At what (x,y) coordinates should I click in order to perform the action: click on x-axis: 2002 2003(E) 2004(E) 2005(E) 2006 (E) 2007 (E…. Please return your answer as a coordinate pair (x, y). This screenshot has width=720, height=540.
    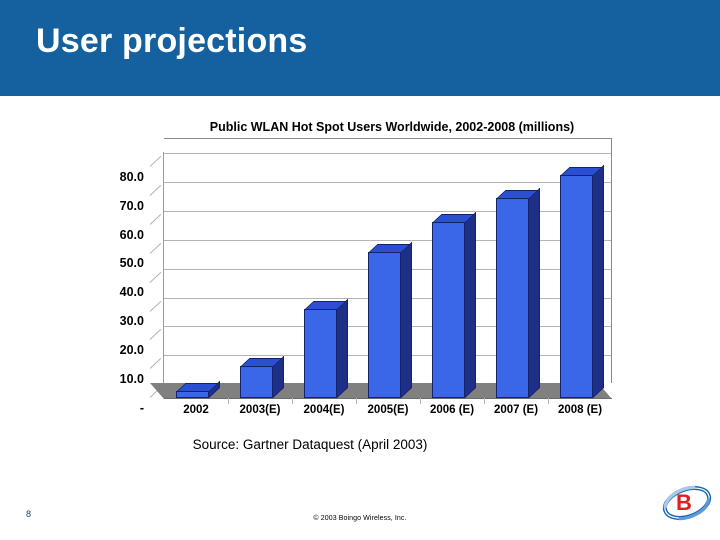
    Looking at the image, I should click on (381, 411).